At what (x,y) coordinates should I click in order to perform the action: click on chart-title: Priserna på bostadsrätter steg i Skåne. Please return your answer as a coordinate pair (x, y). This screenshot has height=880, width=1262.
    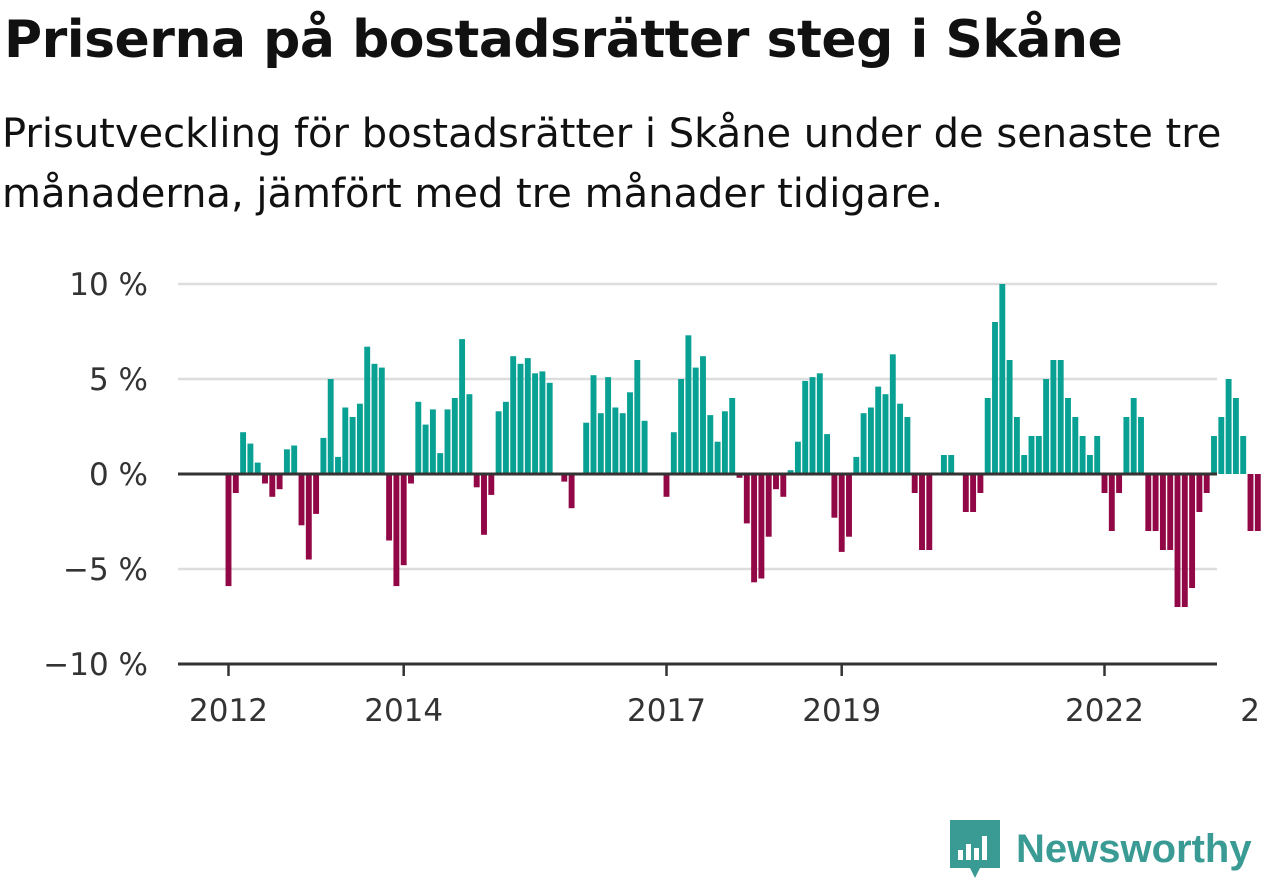
    Looking at the image, I should click on (563, 40).